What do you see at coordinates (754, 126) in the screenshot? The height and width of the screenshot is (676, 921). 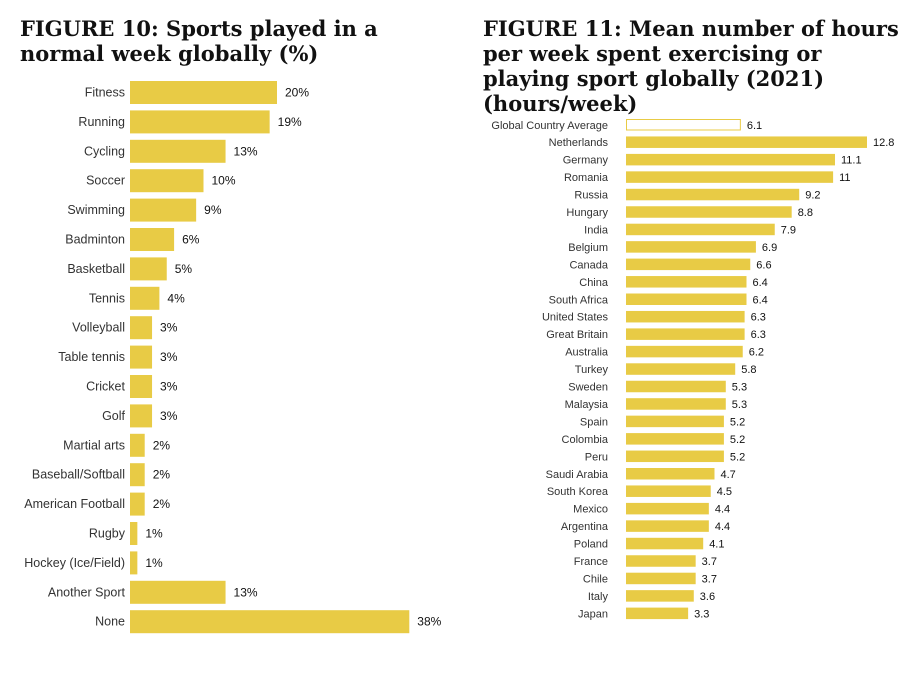 I see `fig11-value-label-global-country-average: 6.1` at bounding box center [754, 126].